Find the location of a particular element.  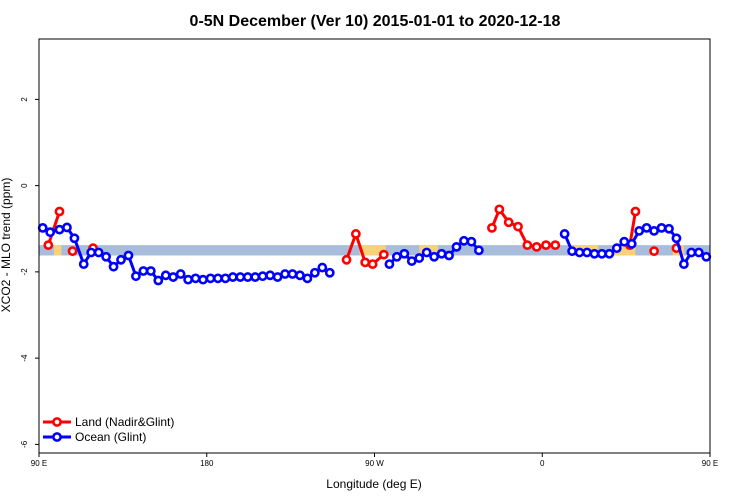

y-axis: 2 0 -2 -4 -6 is located at coordinates (29, 272).